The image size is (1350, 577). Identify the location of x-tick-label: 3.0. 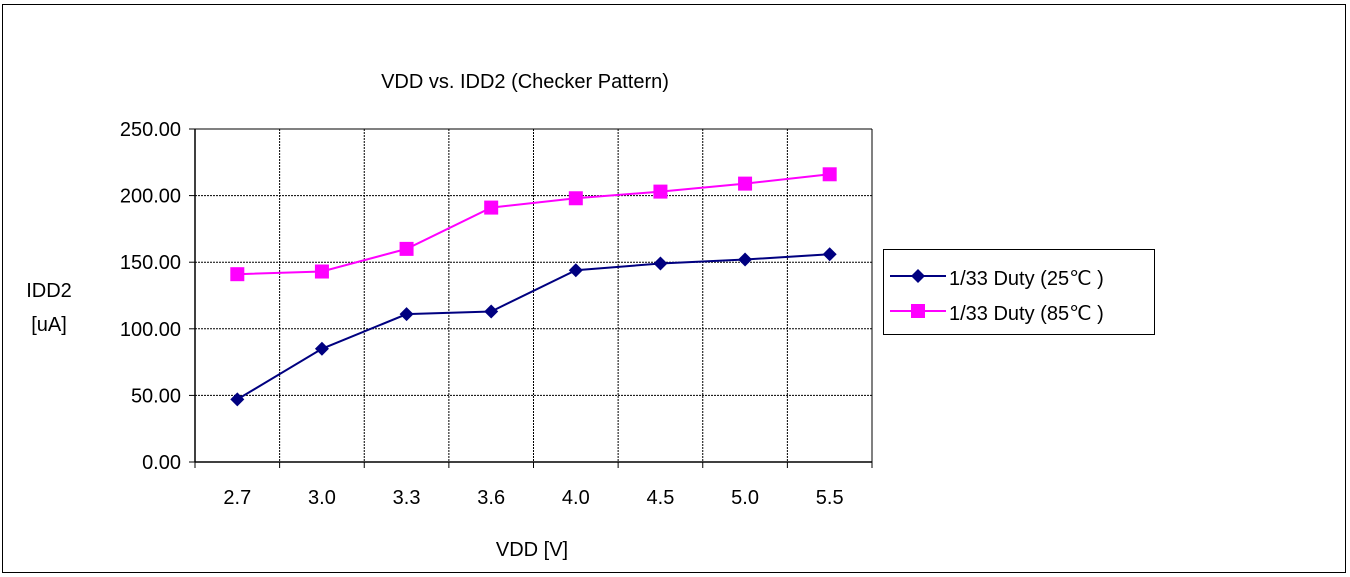
(322, 498).